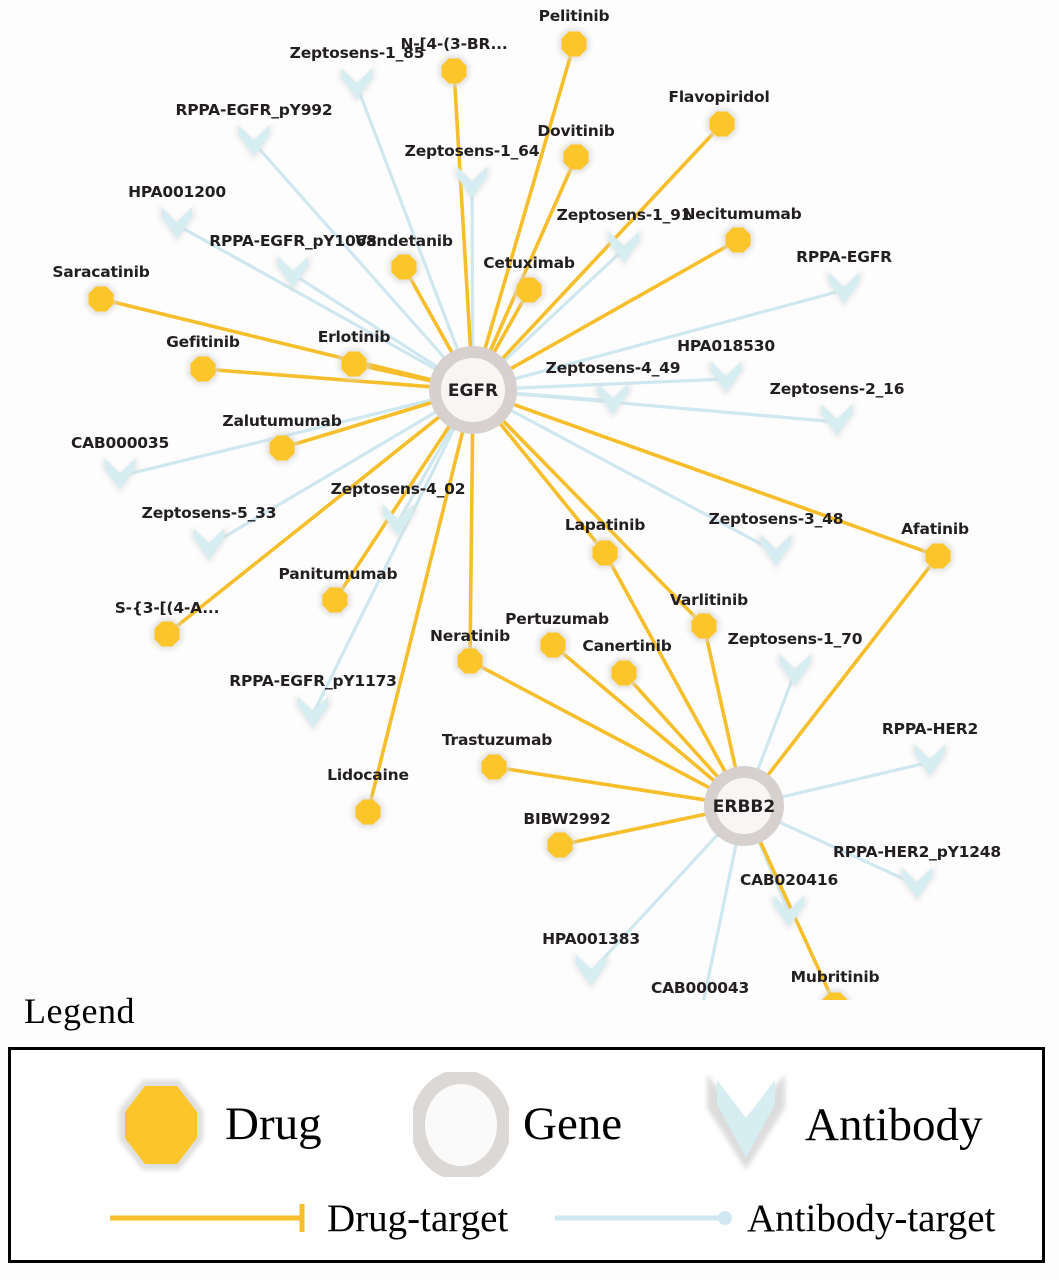 This screenshot has height=1280, width=1059. What do you see at coordinates (529, 263) in the screenshot?
I see `drug-label: Cetuximab` at bounding box center [529, 263].